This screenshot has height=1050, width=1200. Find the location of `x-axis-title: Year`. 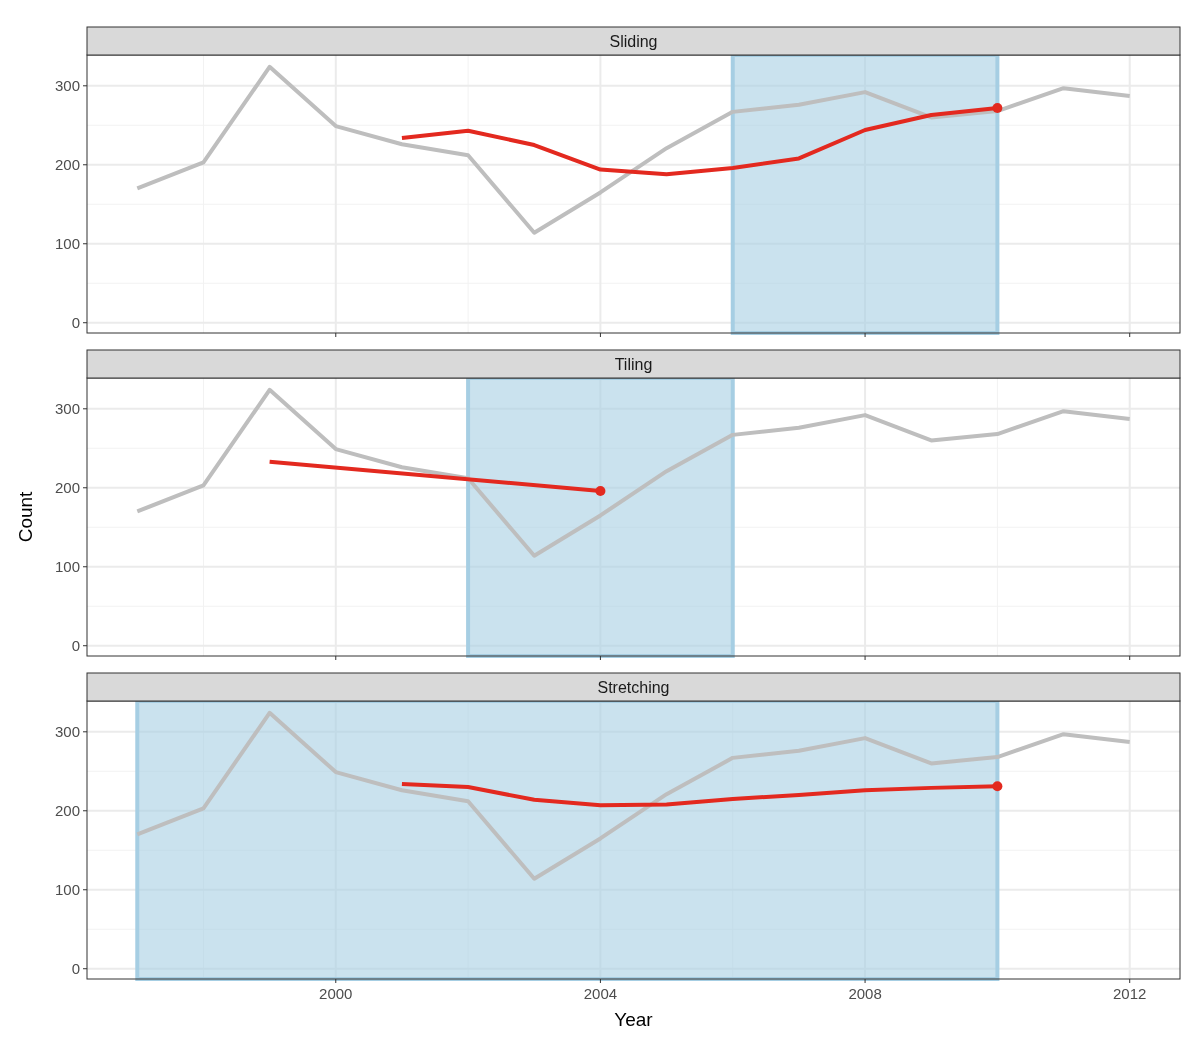

x-axis-title: Year is located at coordinates (634, 1019).